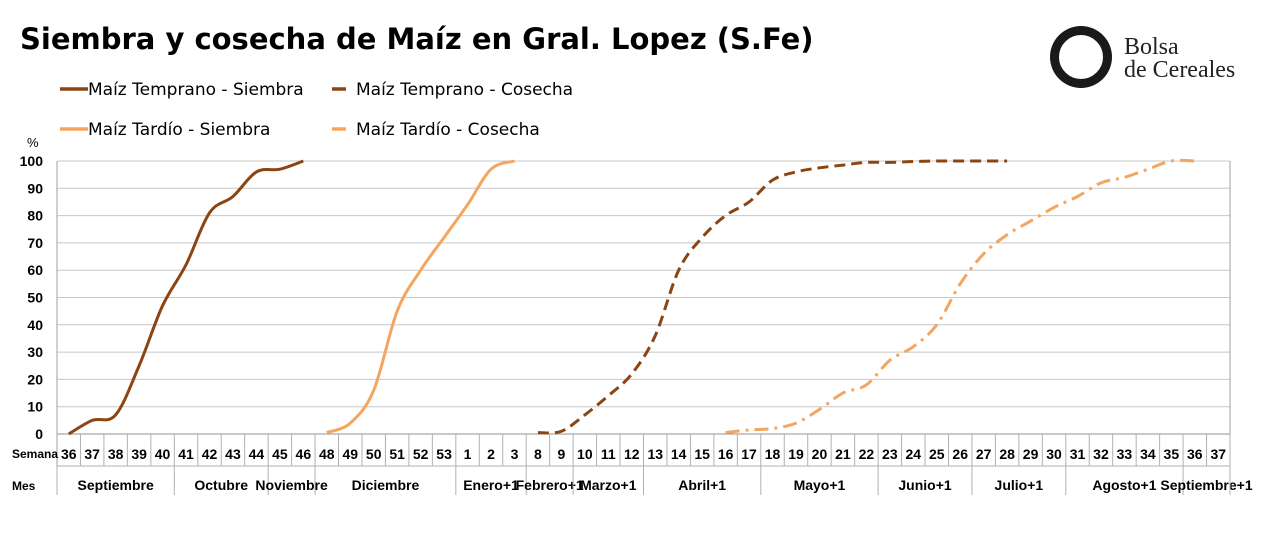 Image resolution: width=1280 pixels, height=553 pixels. What do you see at coordinates (702, 485) in the screenshot?
I see `month-label: Abril+1` at bounding box center [702, 485].